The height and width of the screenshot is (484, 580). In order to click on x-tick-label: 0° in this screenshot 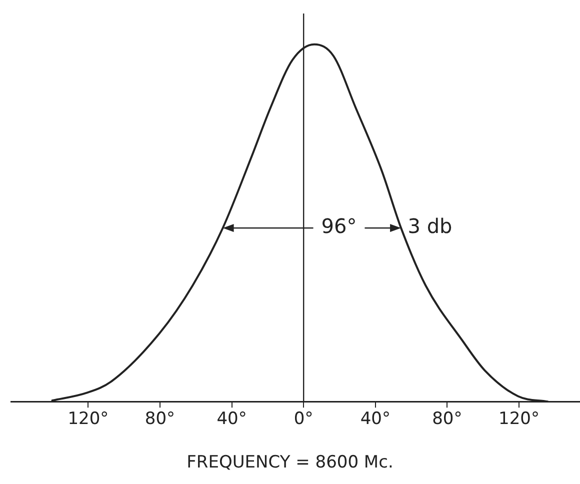, I will do `click(304, 419)`.